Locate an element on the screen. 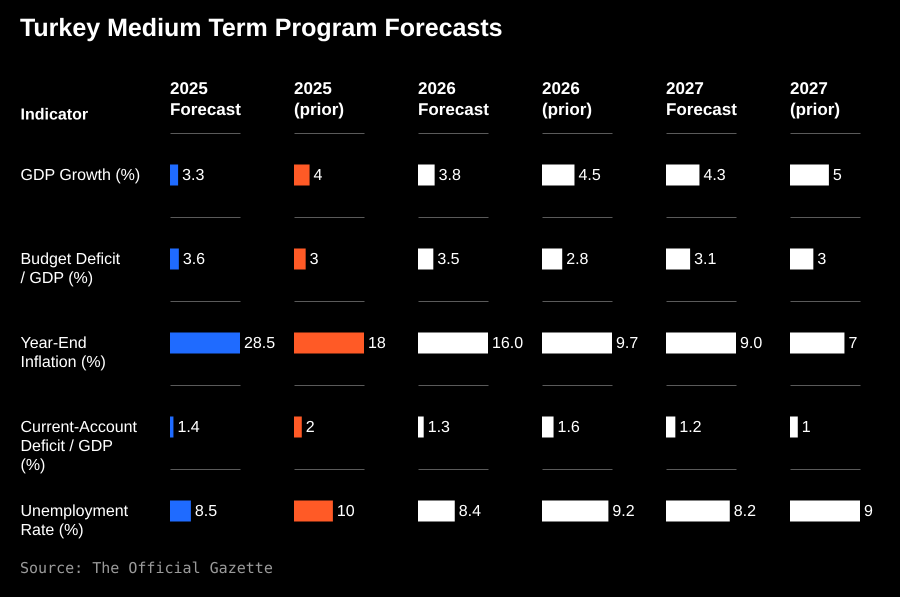 This screenshot has width=900, height=597. data-label: 2 is located at coordinates (310, 427).